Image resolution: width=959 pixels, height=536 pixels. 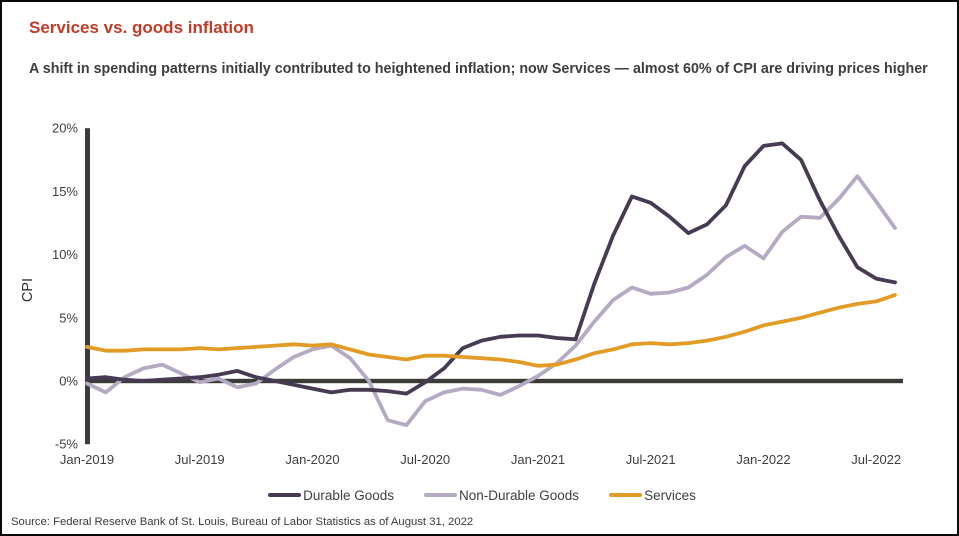 What do you see at coordinates (285, 495) in the screenshot?
I see `durable-goods-line-swatch` at bounding box center [285, 495].